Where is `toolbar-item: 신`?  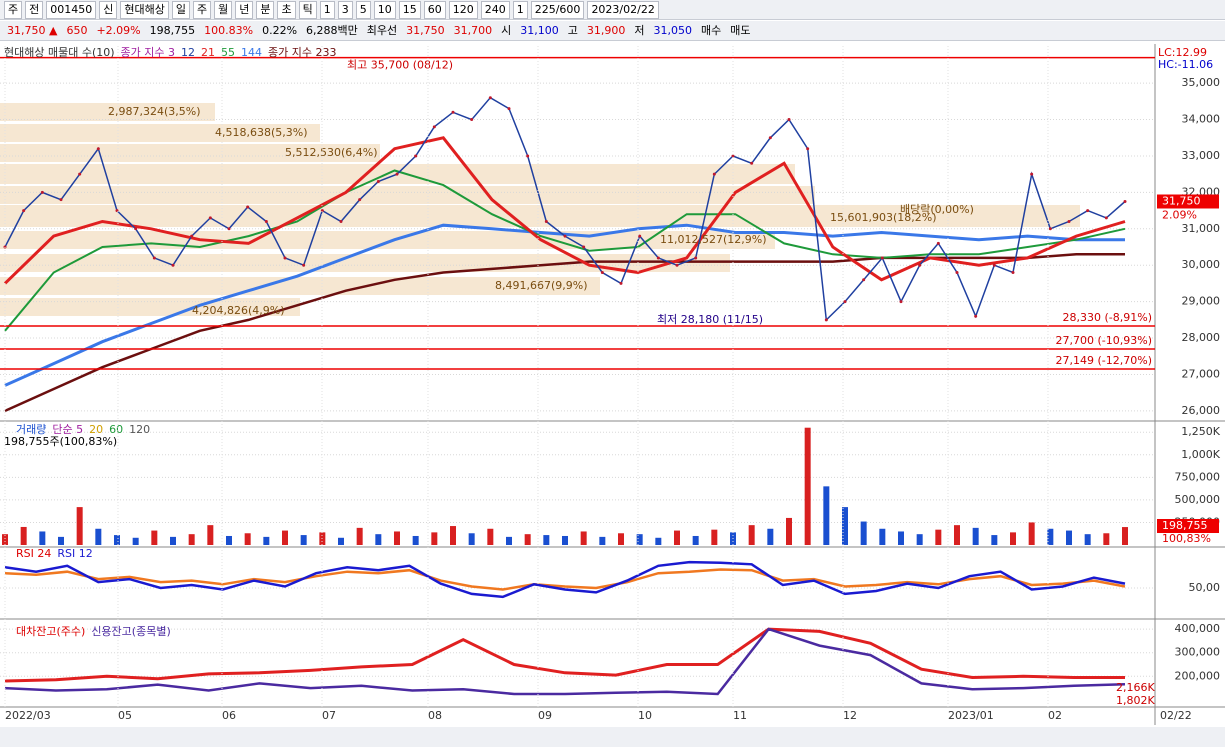
toolbar-item: 신 is located at coordinates (108, 9).